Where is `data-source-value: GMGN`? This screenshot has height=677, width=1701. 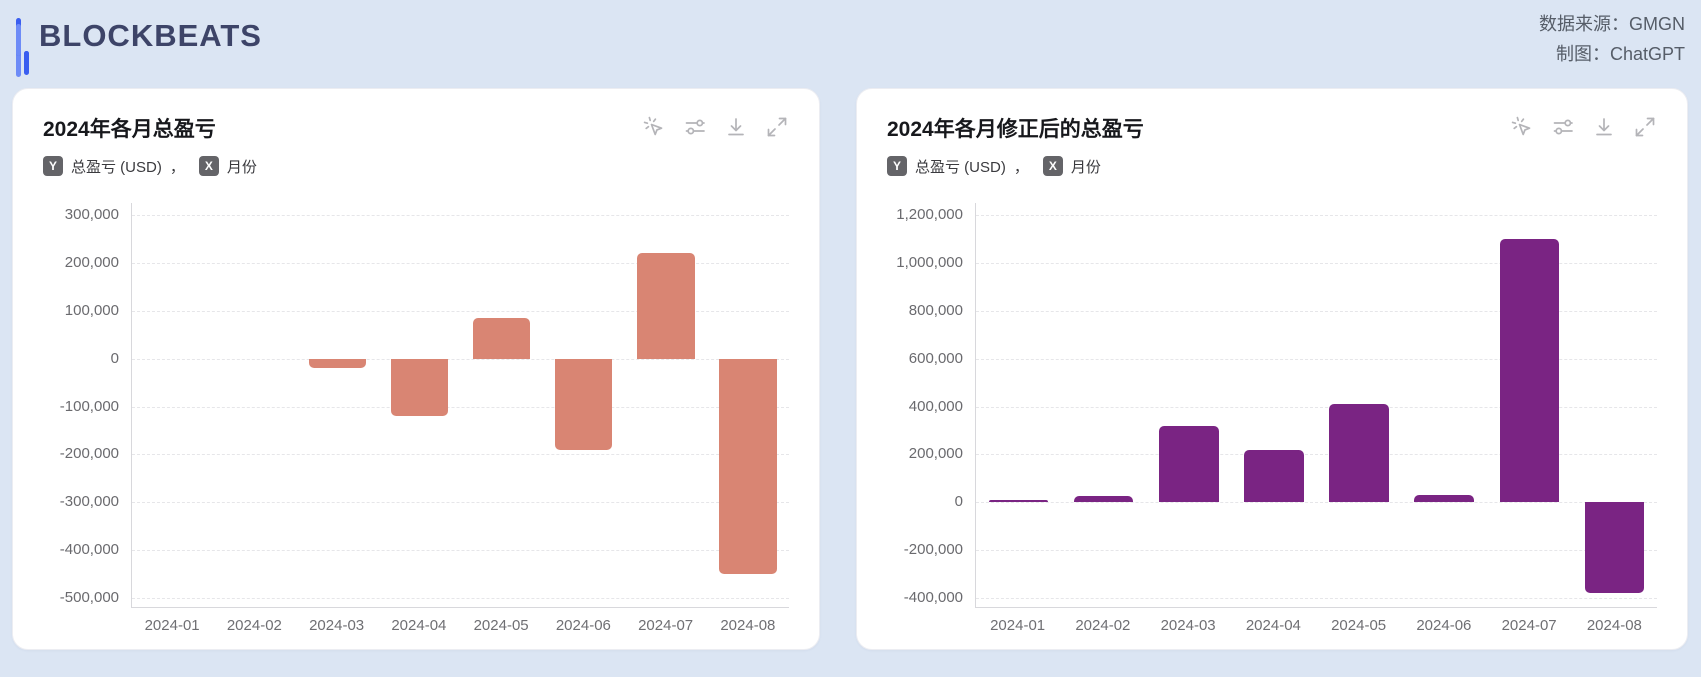 data-source-value: GMGN is located at coordinates (1657, 24).